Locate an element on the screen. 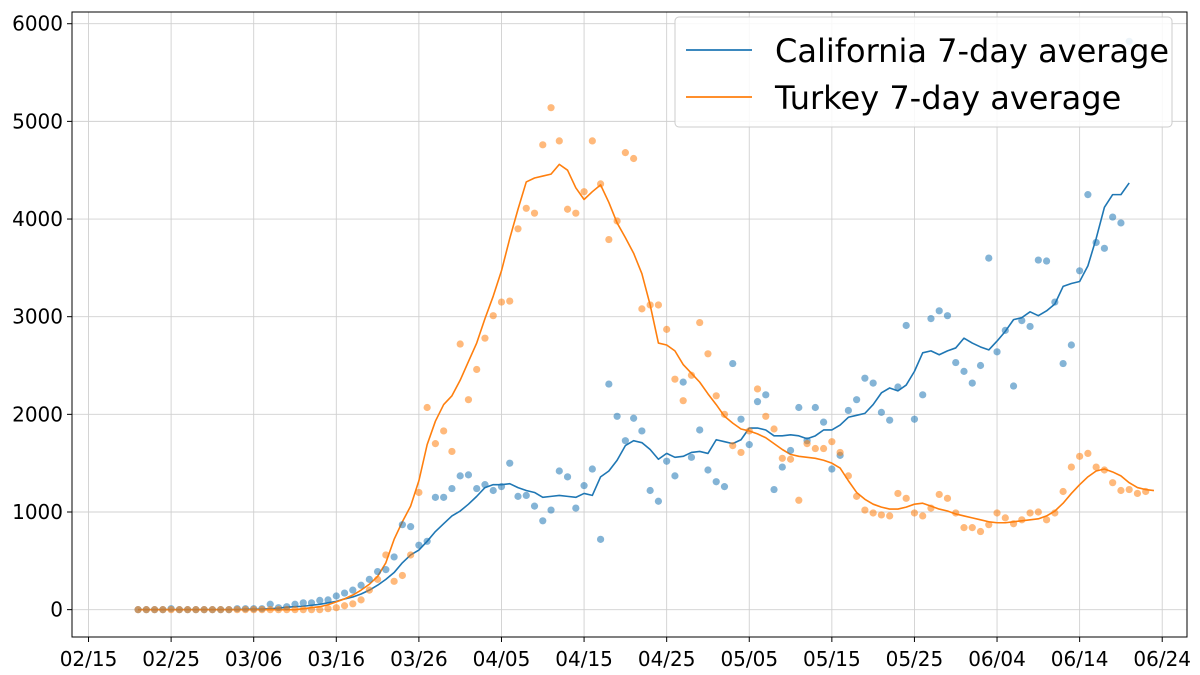  x-tick-label: 05/15 is located at coordinates (832, 659).